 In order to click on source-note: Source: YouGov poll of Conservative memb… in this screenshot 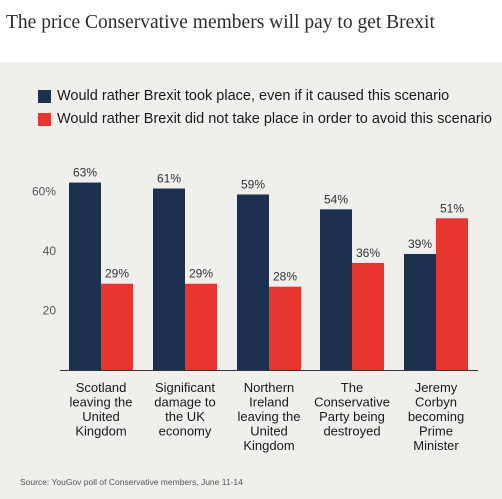, I will do `click(131, 482)`.